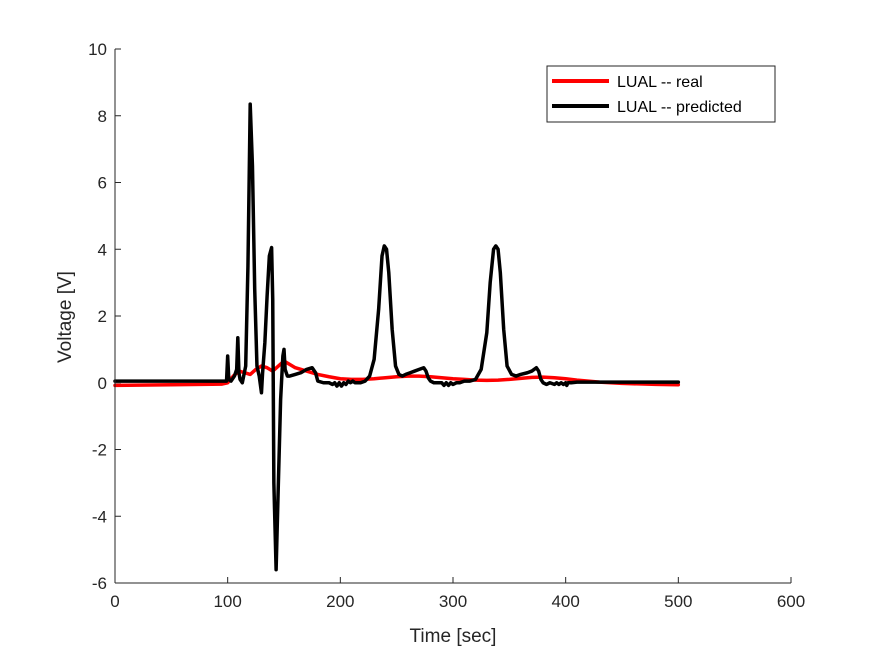 This screenshot has height=656, width=875. I want to click on x-tick-label: 600, so click(791, 601).